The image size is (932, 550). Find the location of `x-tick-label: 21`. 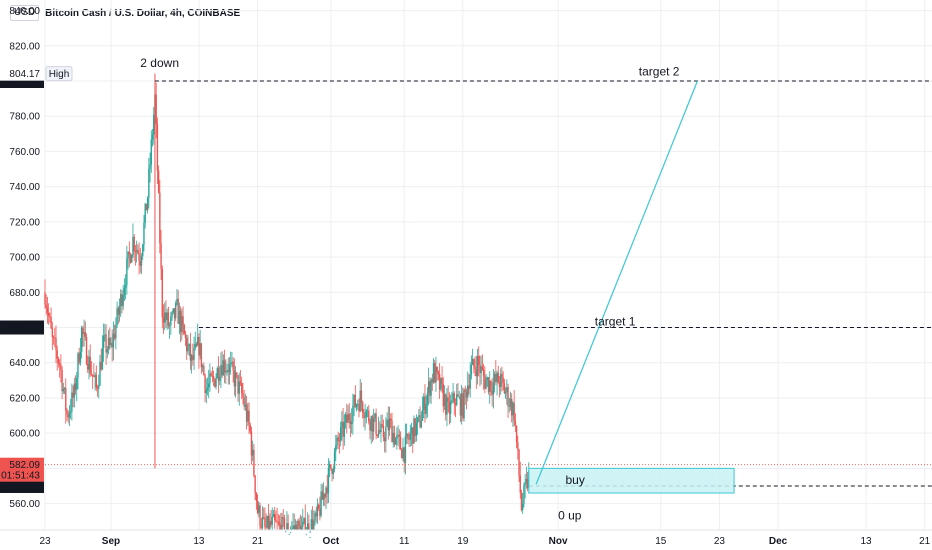

x-tick-label: 21 is located at coordinates (925, 541).